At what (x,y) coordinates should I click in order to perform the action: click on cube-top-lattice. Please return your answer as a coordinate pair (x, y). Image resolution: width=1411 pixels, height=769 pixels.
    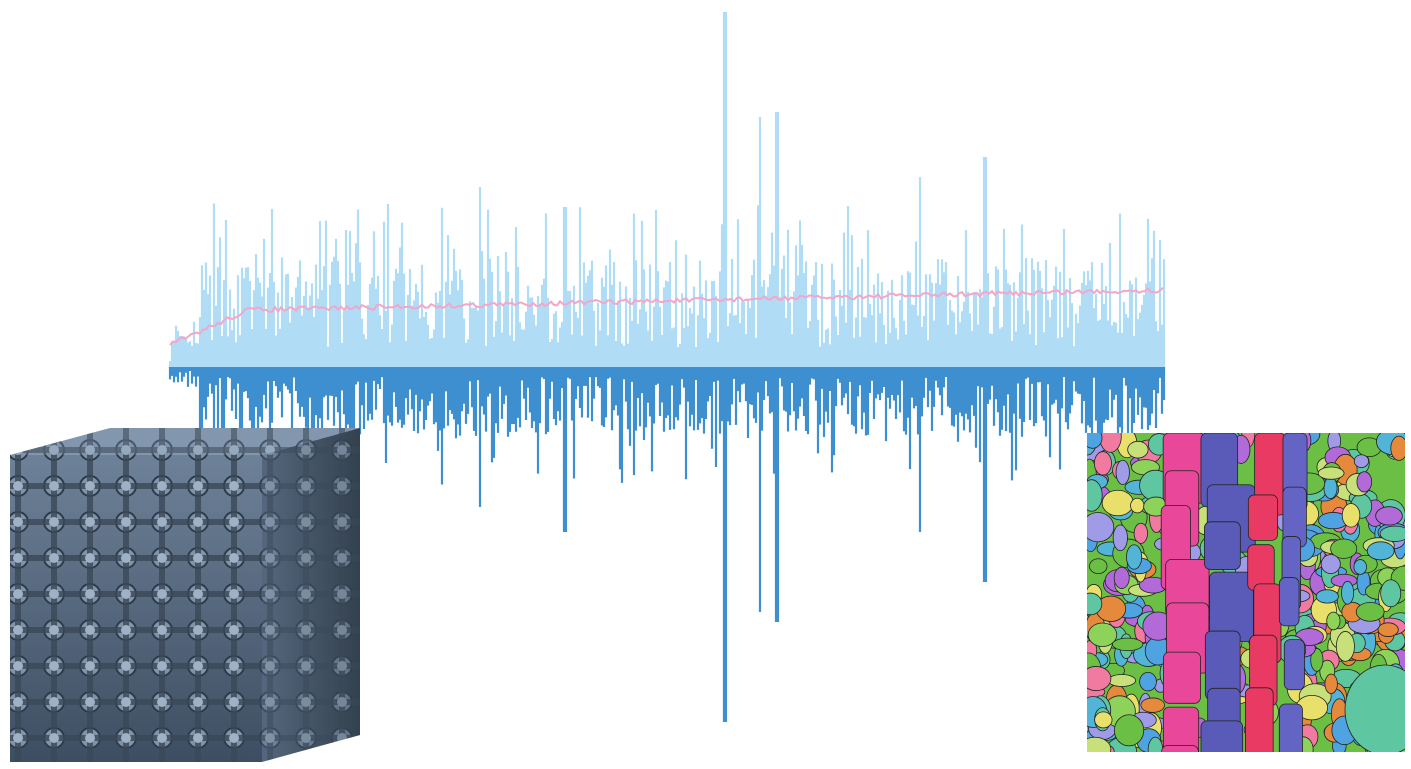
    Looking at the image, I should click on (185, 441).